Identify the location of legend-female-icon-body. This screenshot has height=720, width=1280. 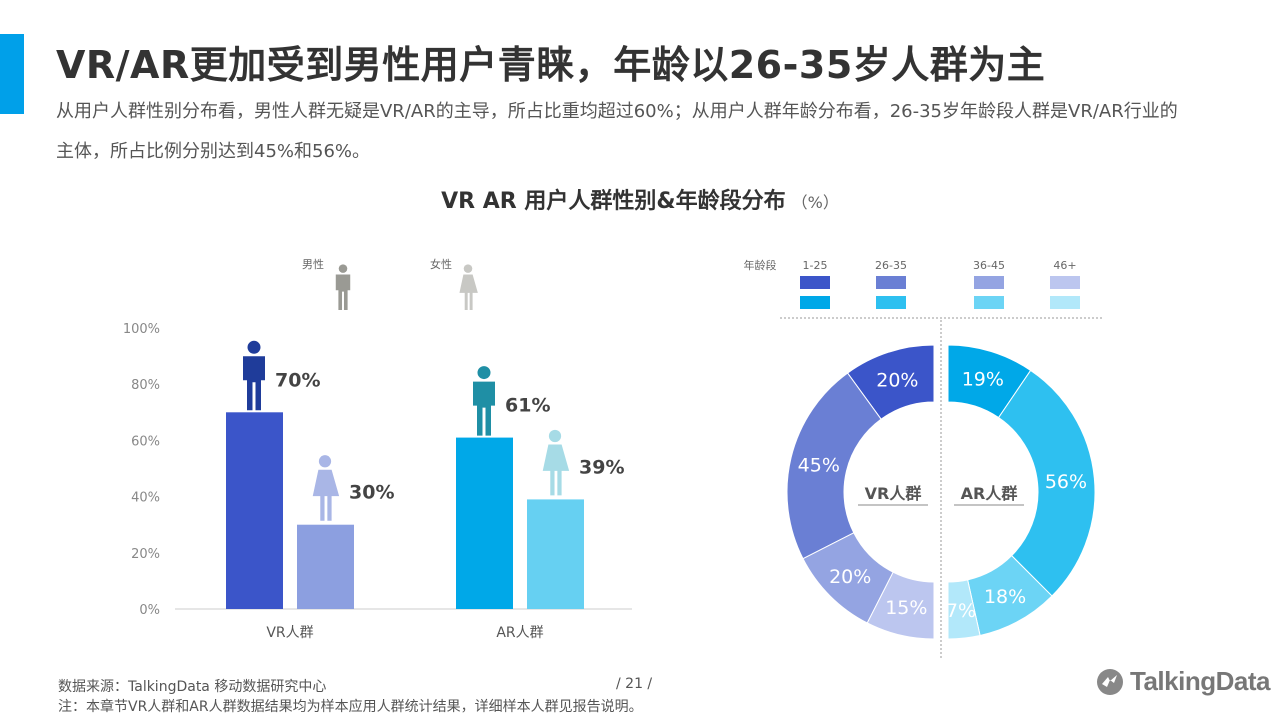
(468, 292).